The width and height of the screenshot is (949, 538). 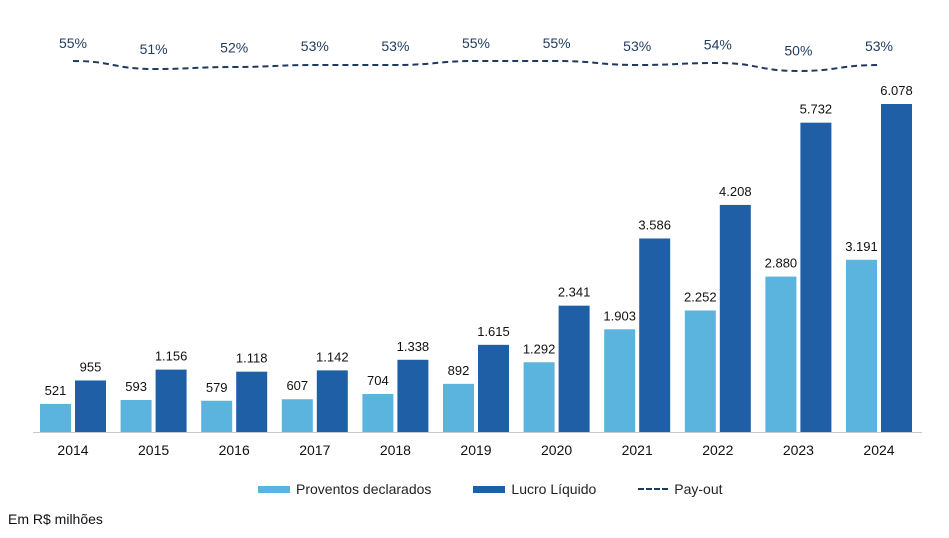 I want to click on x-tick-label: 2017, so click(x=314, y=450).